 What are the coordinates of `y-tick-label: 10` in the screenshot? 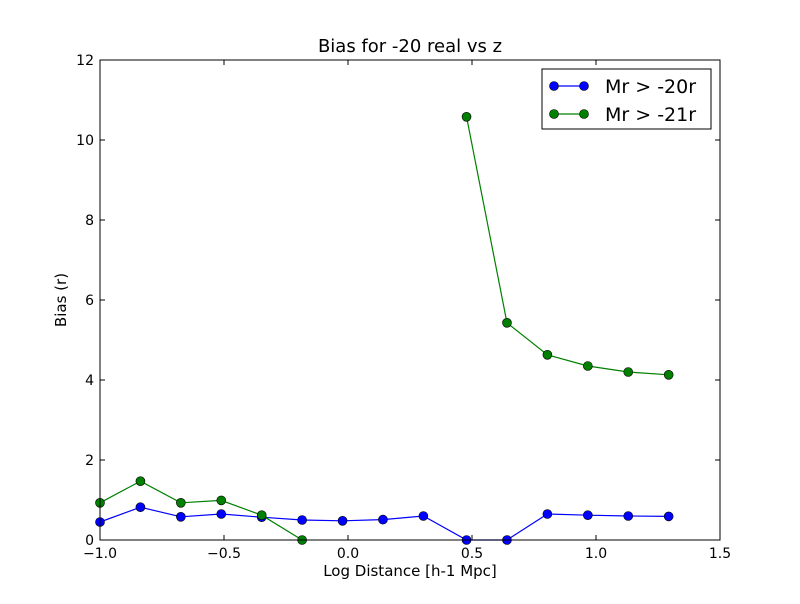 It's located at (85, 141).